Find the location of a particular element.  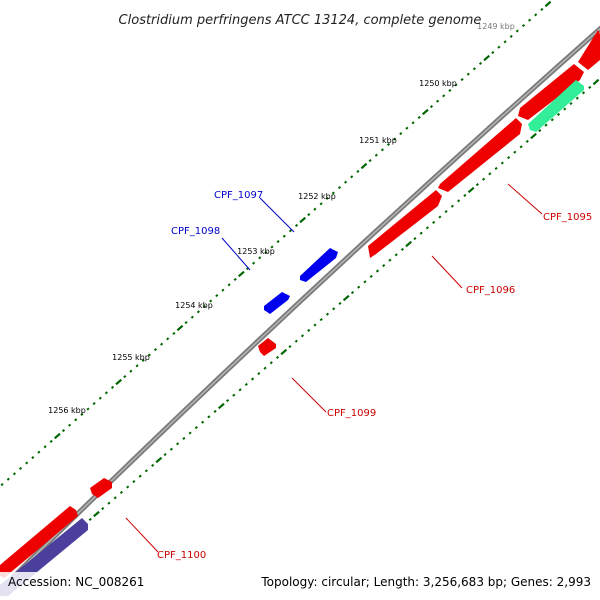

gene-label-cpf-1095: CPF_1095 is located at coordinates (567, 217).